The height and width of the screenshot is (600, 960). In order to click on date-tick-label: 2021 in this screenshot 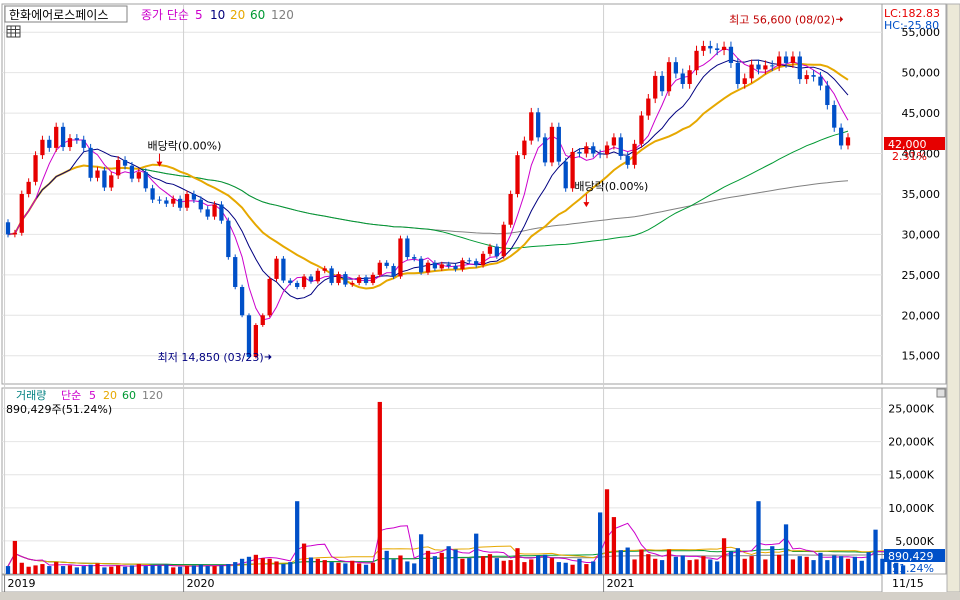, I will do `click(621, 583)`.